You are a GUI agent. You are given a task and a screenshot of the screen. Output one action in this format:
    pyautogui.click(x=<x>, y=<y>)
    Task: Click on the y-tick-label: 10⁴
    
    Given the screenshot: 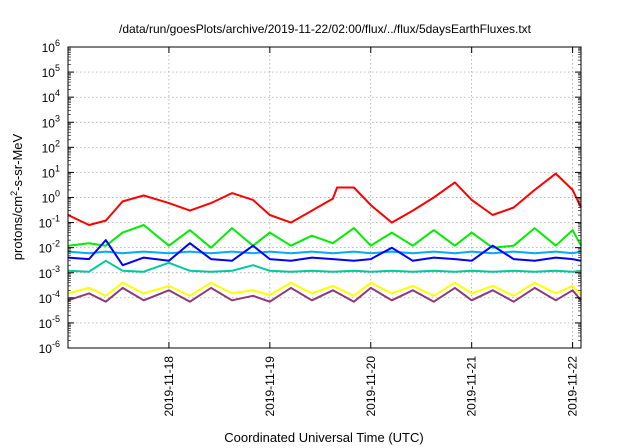 What is the action you would take?
    pyautogui.click(x=51, y=96)
    